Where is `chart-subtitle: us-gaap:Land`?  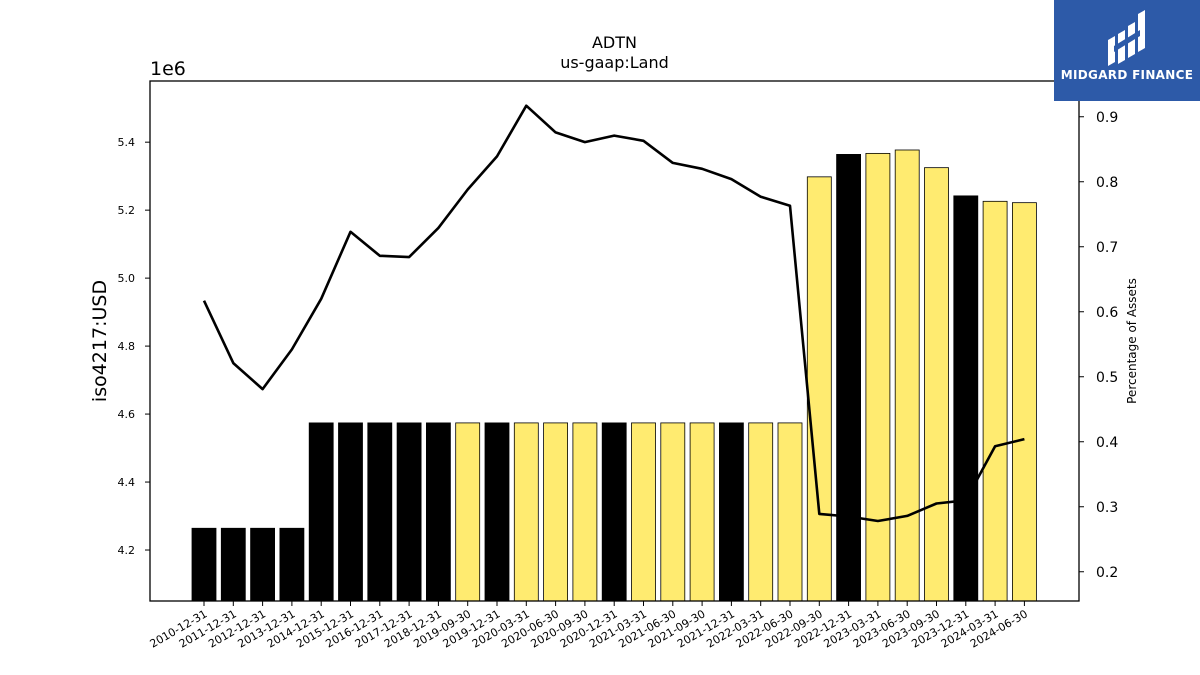 chart-subtitle: us-gaap:Land is located at coordinates (614, 62).